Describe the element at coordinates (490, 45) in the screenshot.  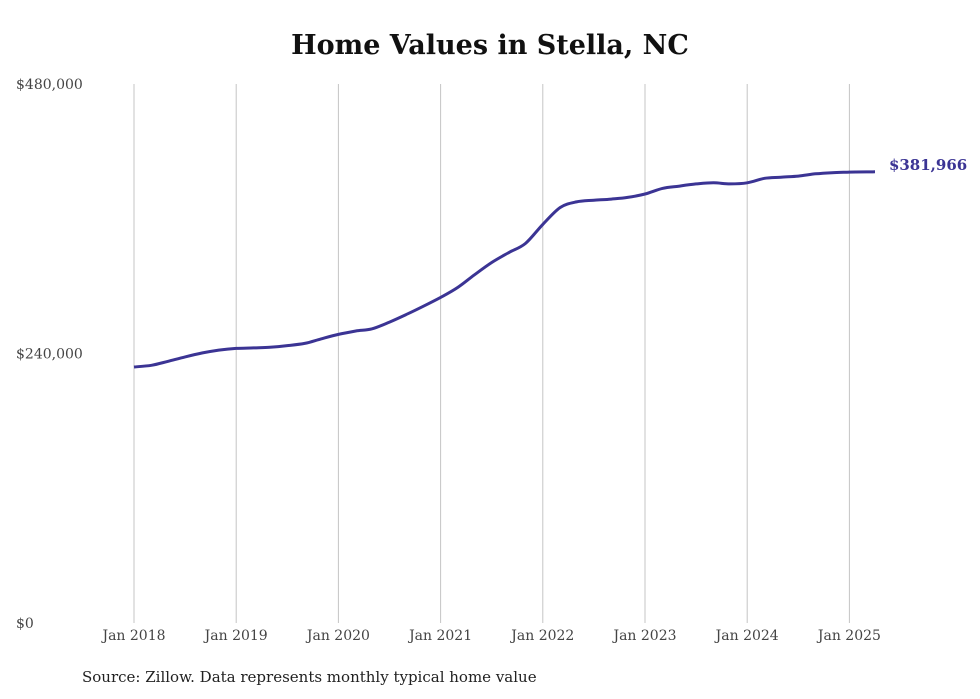
I see `chart-title: Home Values in Stella, NC` at that location.